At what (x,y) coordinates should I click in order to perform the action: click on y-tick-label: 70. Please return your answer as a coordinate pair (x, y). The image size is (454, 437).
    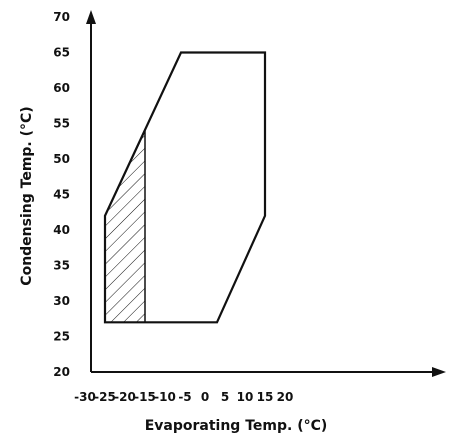
    Looking at the image, I should click on (61, 17).